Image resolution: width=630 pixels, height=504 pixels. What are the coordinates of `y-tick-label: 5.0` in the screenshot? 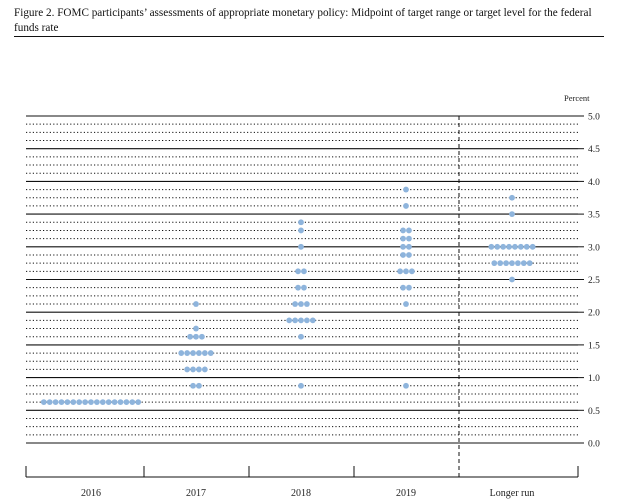 It's located at (594, 118).